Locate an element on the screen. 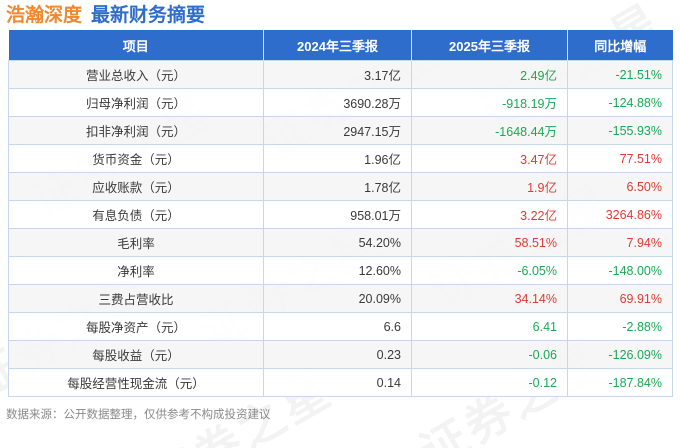 This screenshot has height=448, width=680. cell-item-name: 每股收益（元） is located at coordinates (136, 354).